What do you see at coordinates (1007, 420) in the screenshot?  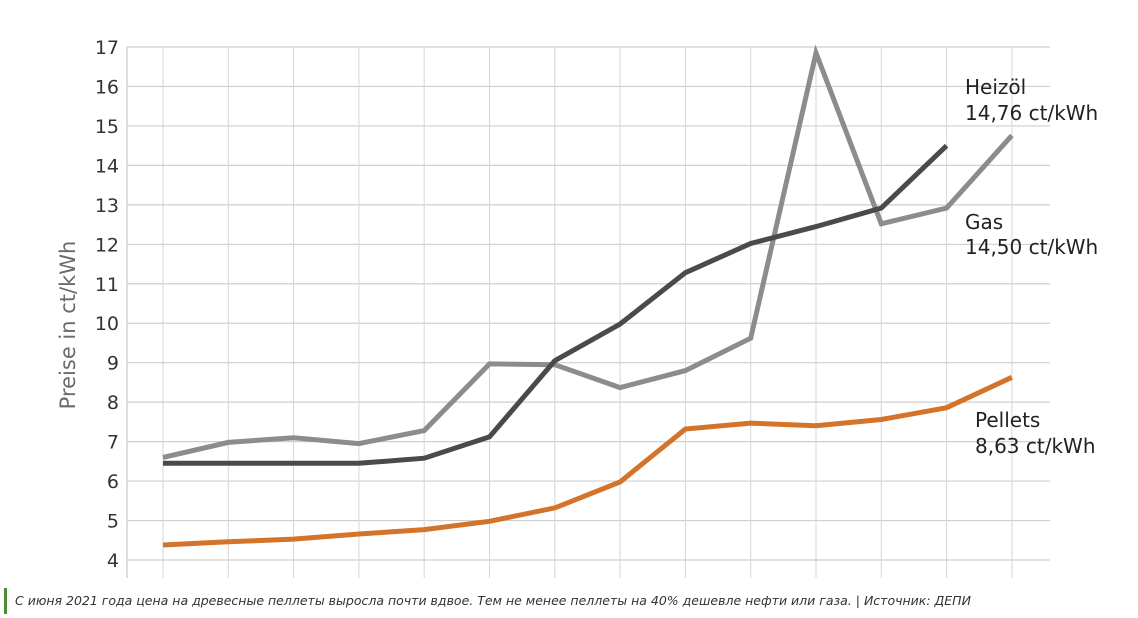 I see `pellets-label-name: Pellets` at bounding box center [1007, 420].